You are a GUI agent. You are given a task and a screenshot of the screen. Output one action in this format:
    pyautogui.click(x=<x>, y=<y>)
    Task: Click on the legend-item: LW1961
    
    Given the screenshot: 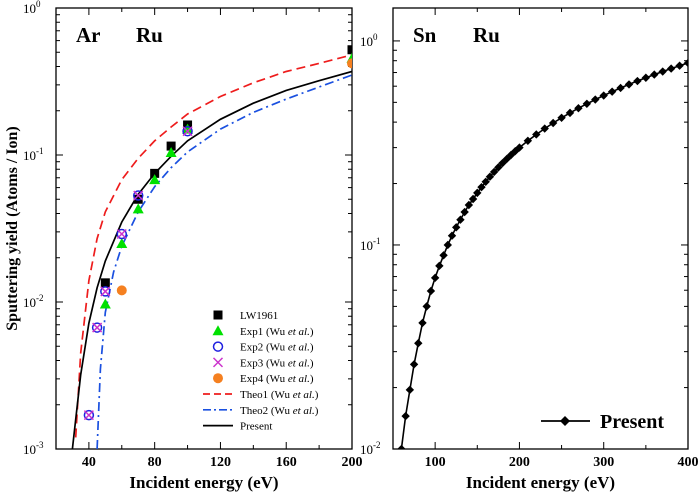 What is the action you would take?
    pyautogui.click(x=245, y=316)
    